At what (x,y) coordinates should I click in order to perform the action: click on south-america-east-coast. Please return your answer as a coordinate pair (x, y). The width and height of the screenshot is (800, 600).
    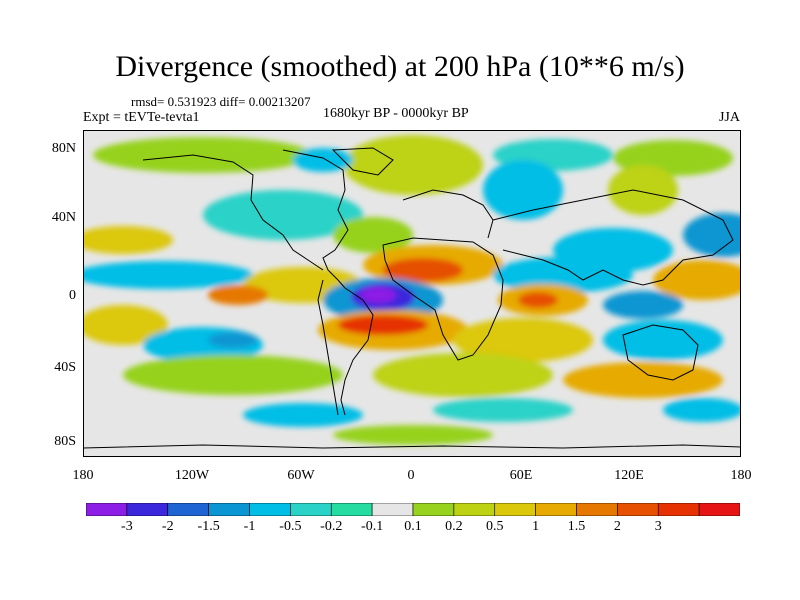
    Looking at the image, I should click on (357, 351).